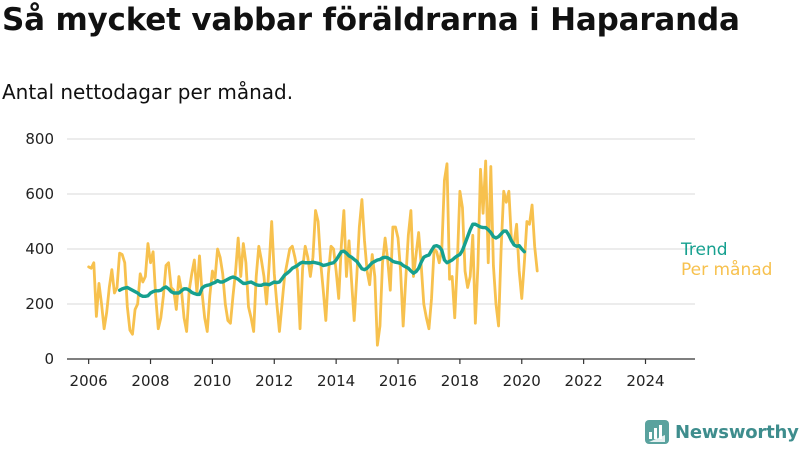 This screenshot has height=450, width=800. I want to click on y-tick-label: 200, so click(39, 304).